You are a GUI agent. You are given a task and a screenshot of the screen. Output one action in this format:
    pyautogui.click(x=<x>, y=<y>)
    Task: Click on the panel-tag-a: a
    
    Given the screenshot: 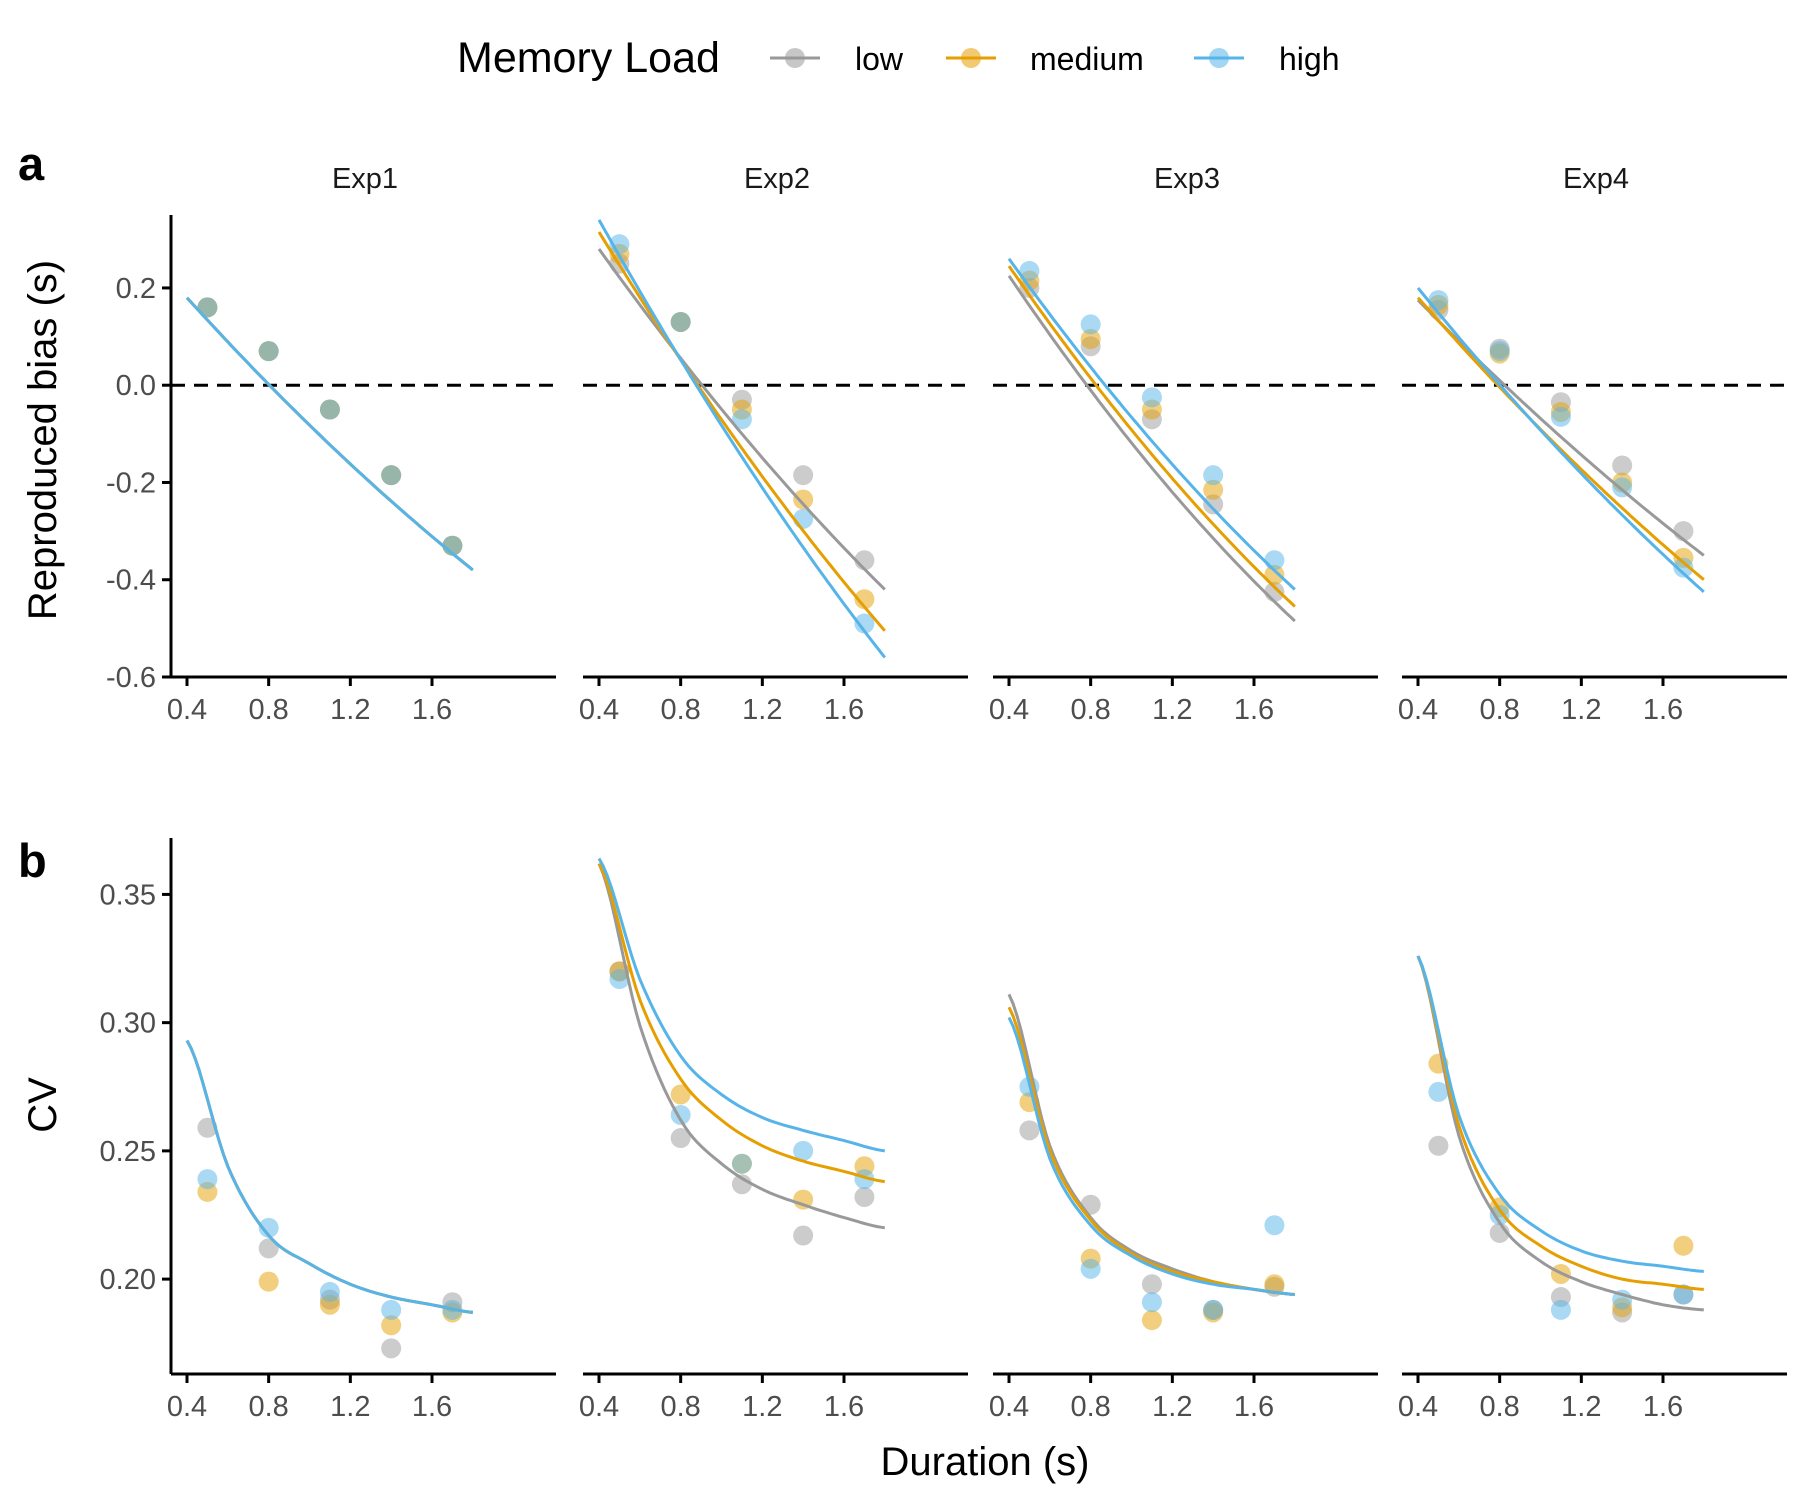 What is the action you would take?
    pyautogui.click(x=31, y=163)
    